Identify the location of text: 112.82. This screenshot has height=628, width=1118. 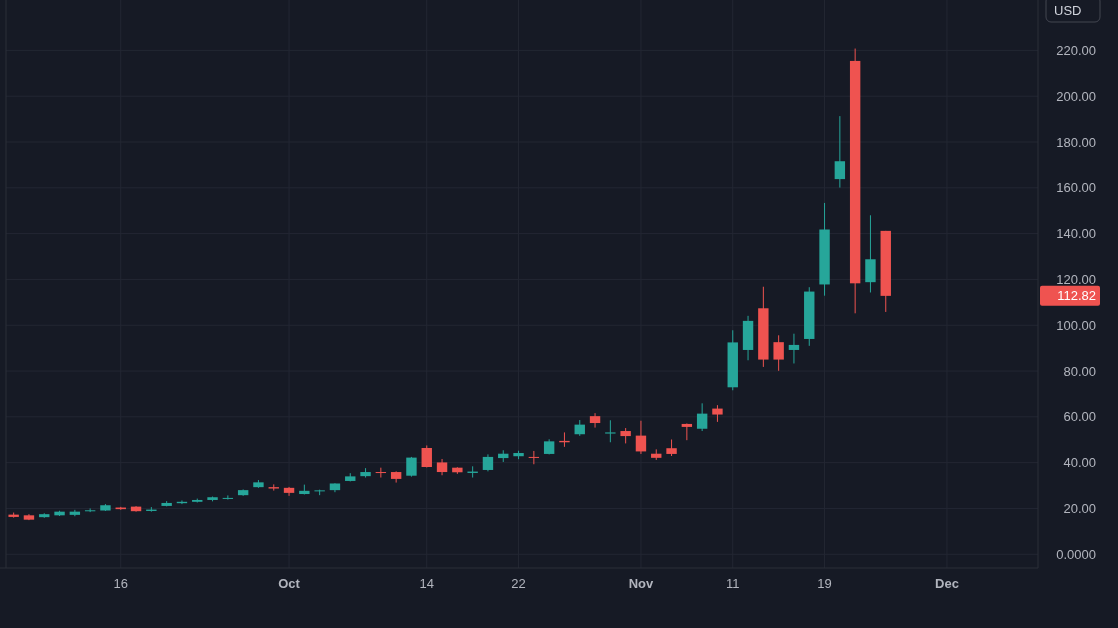
(1076, 296).